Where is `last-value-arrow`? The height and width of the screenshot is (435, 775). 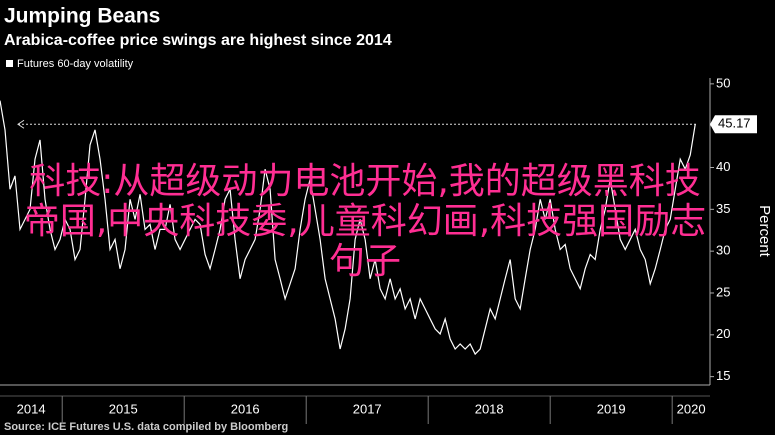
last-value-arrow is located at coordinates (21, 124).